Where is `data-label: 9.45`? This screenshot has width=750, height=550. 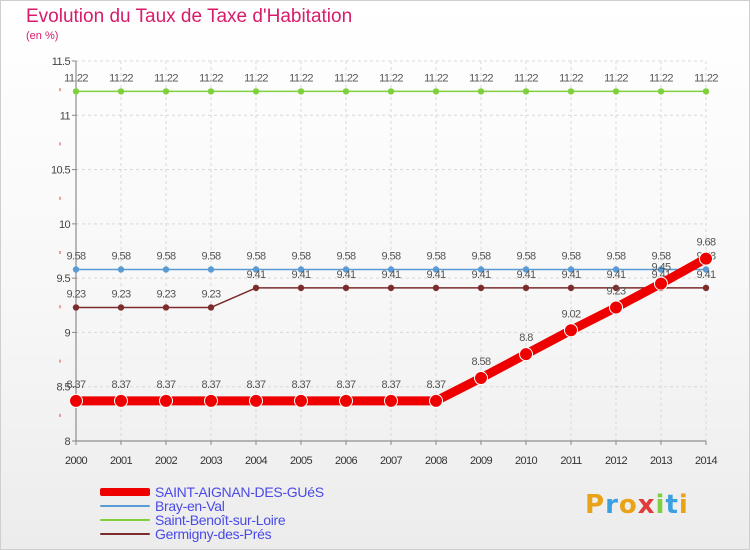 data-label: 9.45 is located at coordinates (660, 268).